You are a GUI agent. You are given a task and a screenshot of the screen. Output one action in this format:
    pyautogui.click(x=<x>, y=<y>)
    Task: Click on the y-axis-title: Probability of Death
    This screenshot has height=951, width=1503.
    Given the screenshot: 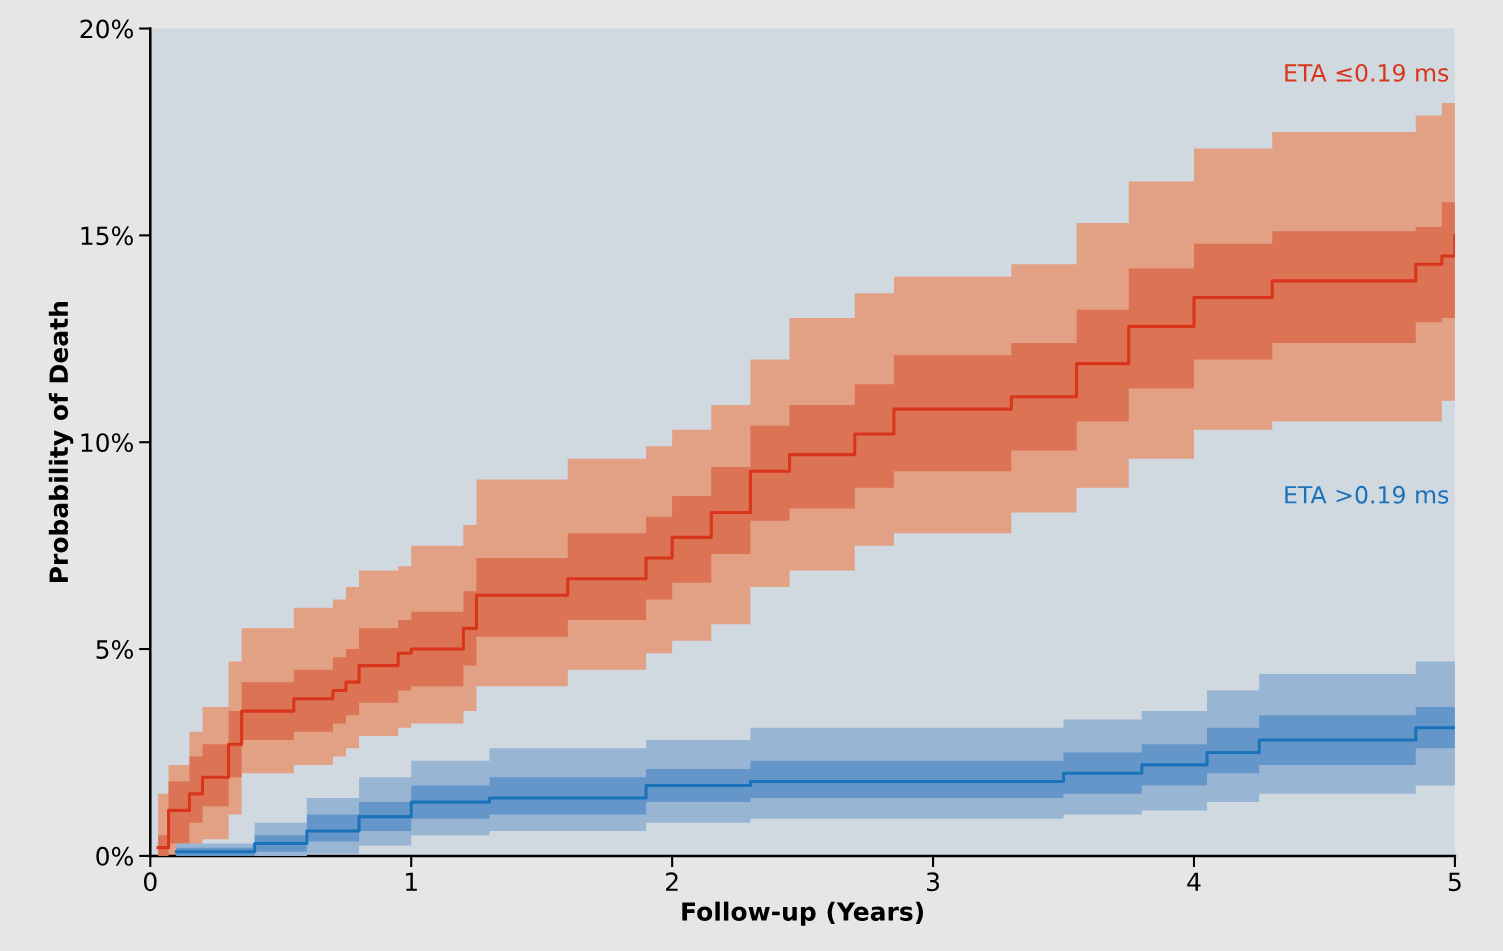 What is the action you would take?
    pyautogui.click(x=61, y=442)
    